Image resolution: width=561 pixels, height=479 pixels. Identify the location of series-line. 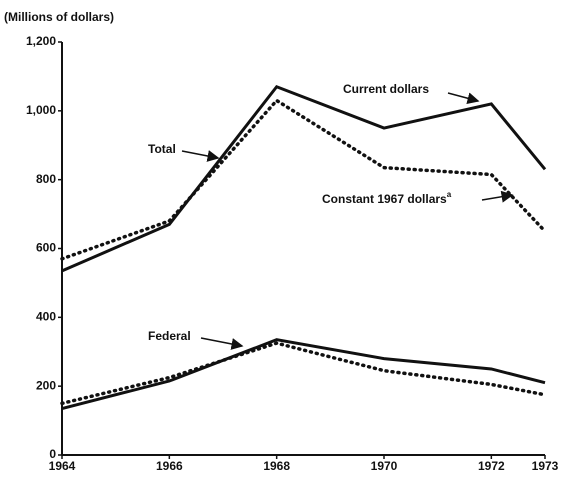
(303, 373).